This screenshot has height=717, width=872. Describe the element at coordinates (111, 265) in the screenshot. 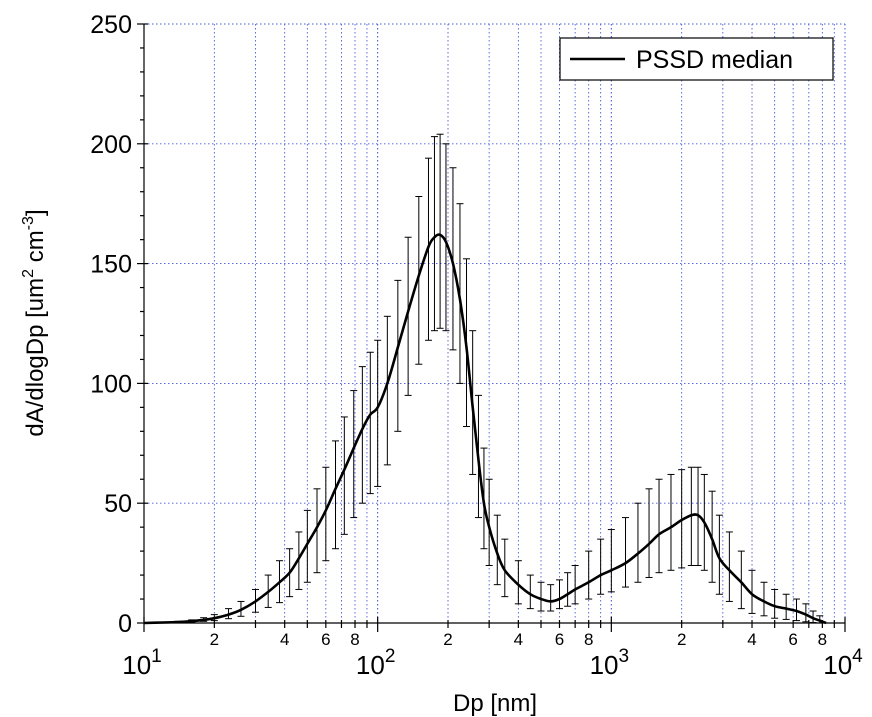

I see `y-tick-label: 150` at that location.